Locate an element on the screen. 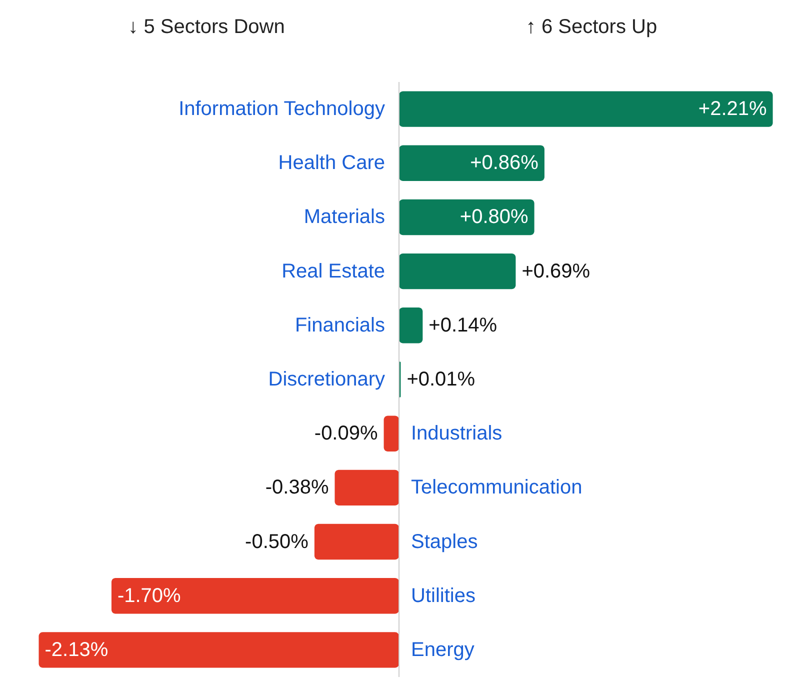  y-tick-label: Staples is located at coordinates (444, 541).